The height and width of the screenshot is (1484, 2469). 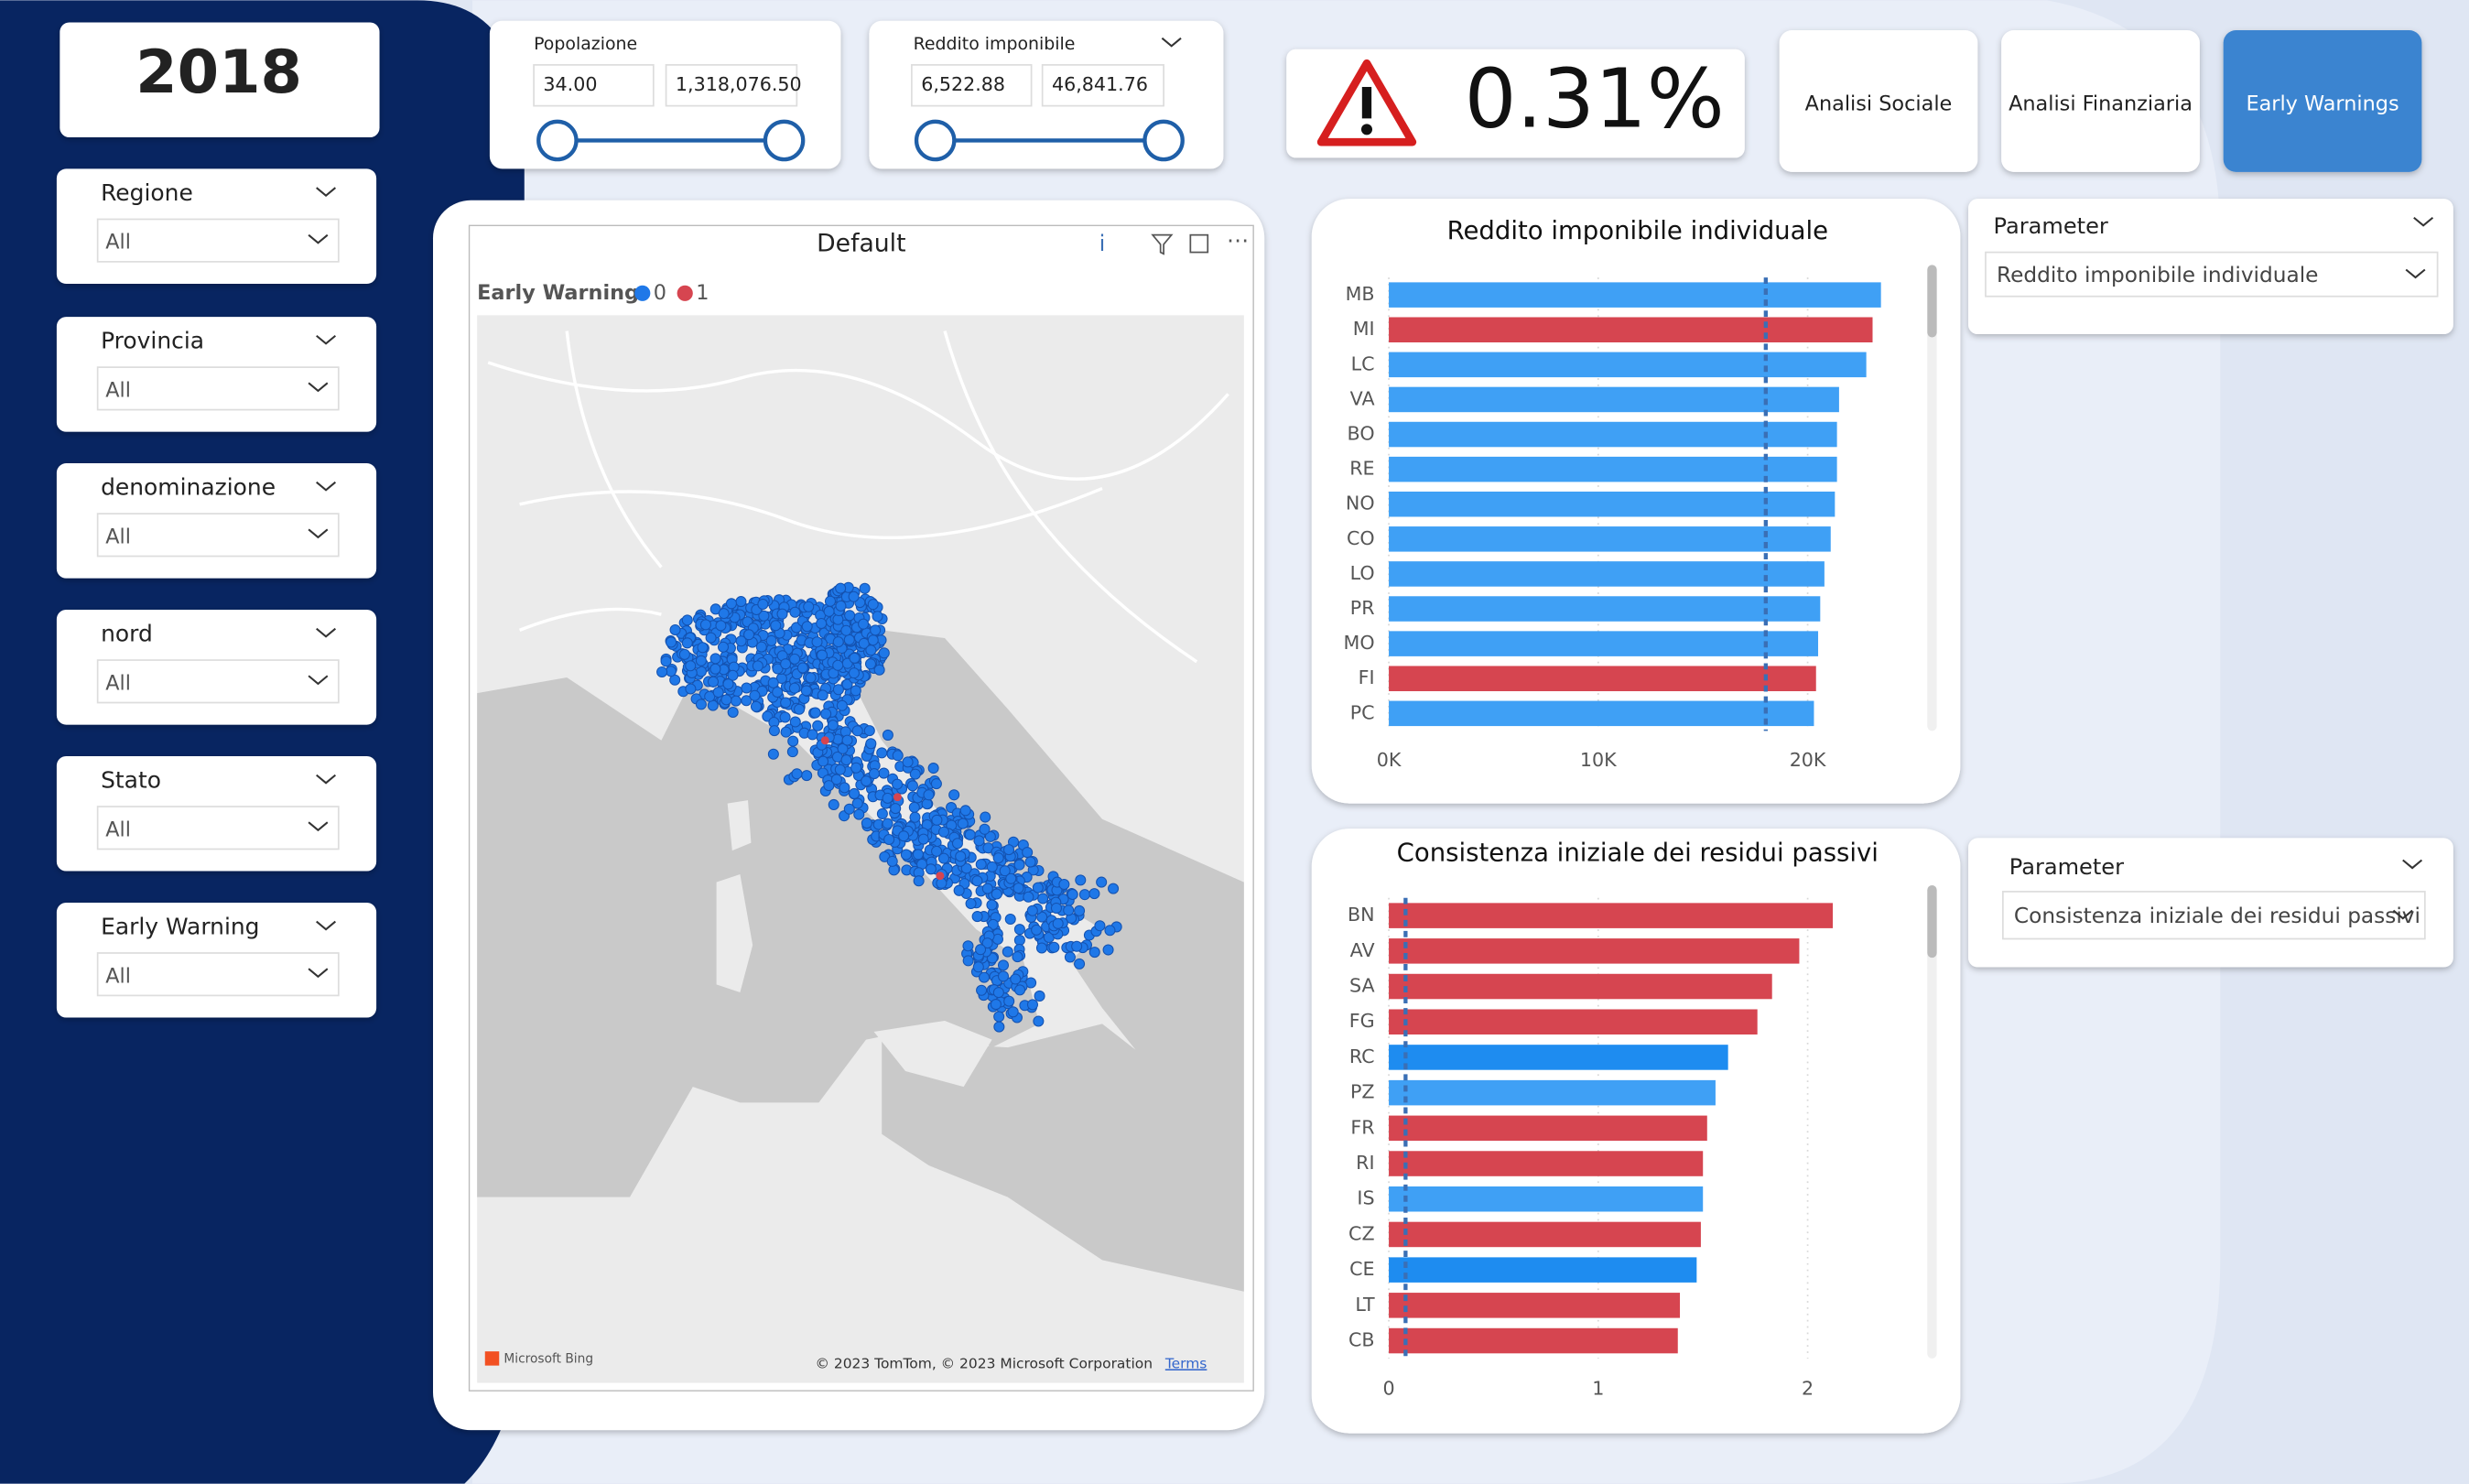 What do you see at coordinates (1185, 1363) in the screenshot?
I see `map-terms-link: Terms` at bounding box center [1185, 1363].